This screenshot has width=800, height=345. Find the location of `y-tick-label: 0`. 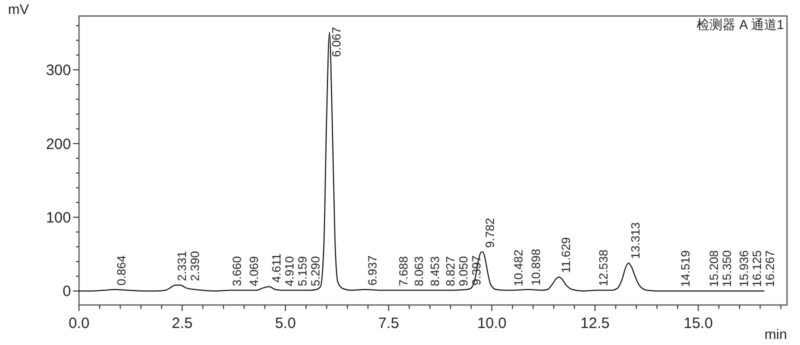

y-tick-label: 0 is located at coordinates (66, 291).